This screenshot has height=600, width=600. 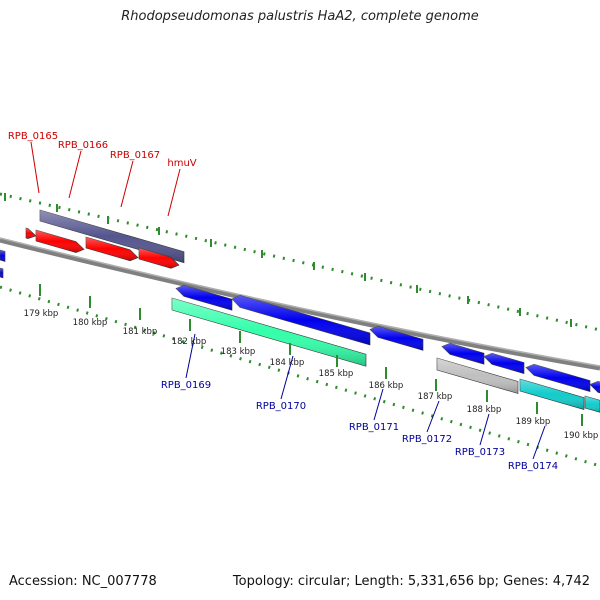 What do you see at coordinates (186, 385) in the screenshot?
I see `gene-label-reverse: RPB_0169` at bounding box center [186, 385].